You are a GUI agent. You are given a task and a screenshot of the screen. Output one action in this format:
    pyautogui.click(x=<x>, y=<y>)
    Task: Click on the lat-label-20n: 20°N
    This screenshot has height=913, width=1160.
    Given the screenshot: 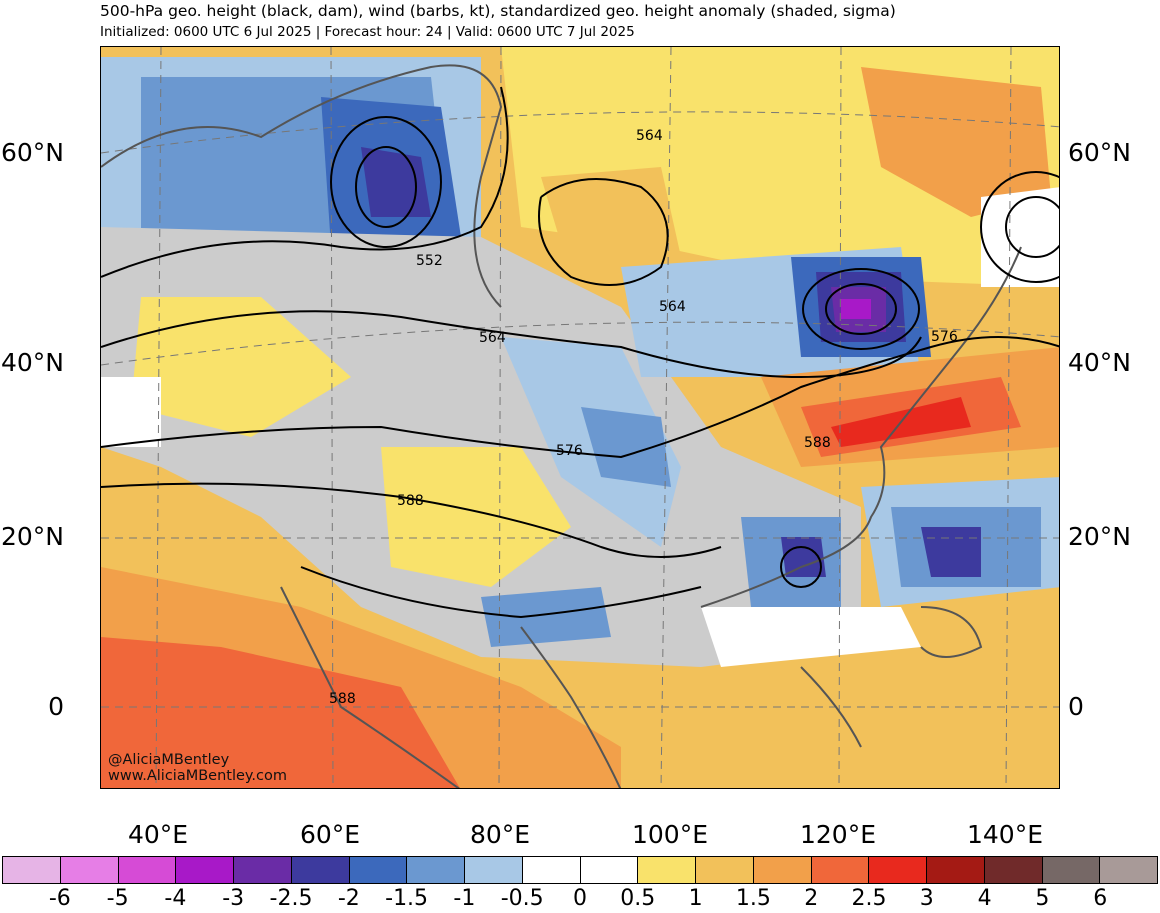 What is the action you would take?
    pyautogui.click(x=32, y=536)
    